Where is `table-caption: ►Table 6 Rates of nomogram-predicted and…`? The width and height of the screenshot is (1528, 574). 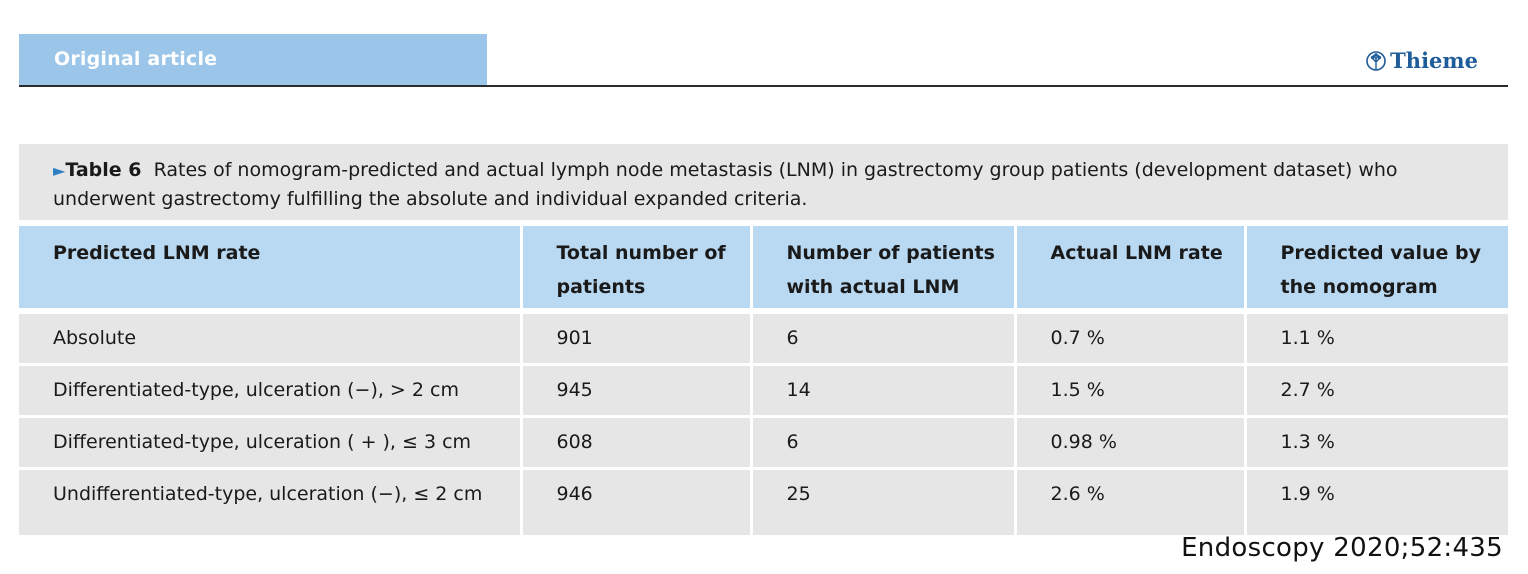 table-caption: ►Table 6 Rates of nomogram-predicted and… is located at coordinates (763, 182).